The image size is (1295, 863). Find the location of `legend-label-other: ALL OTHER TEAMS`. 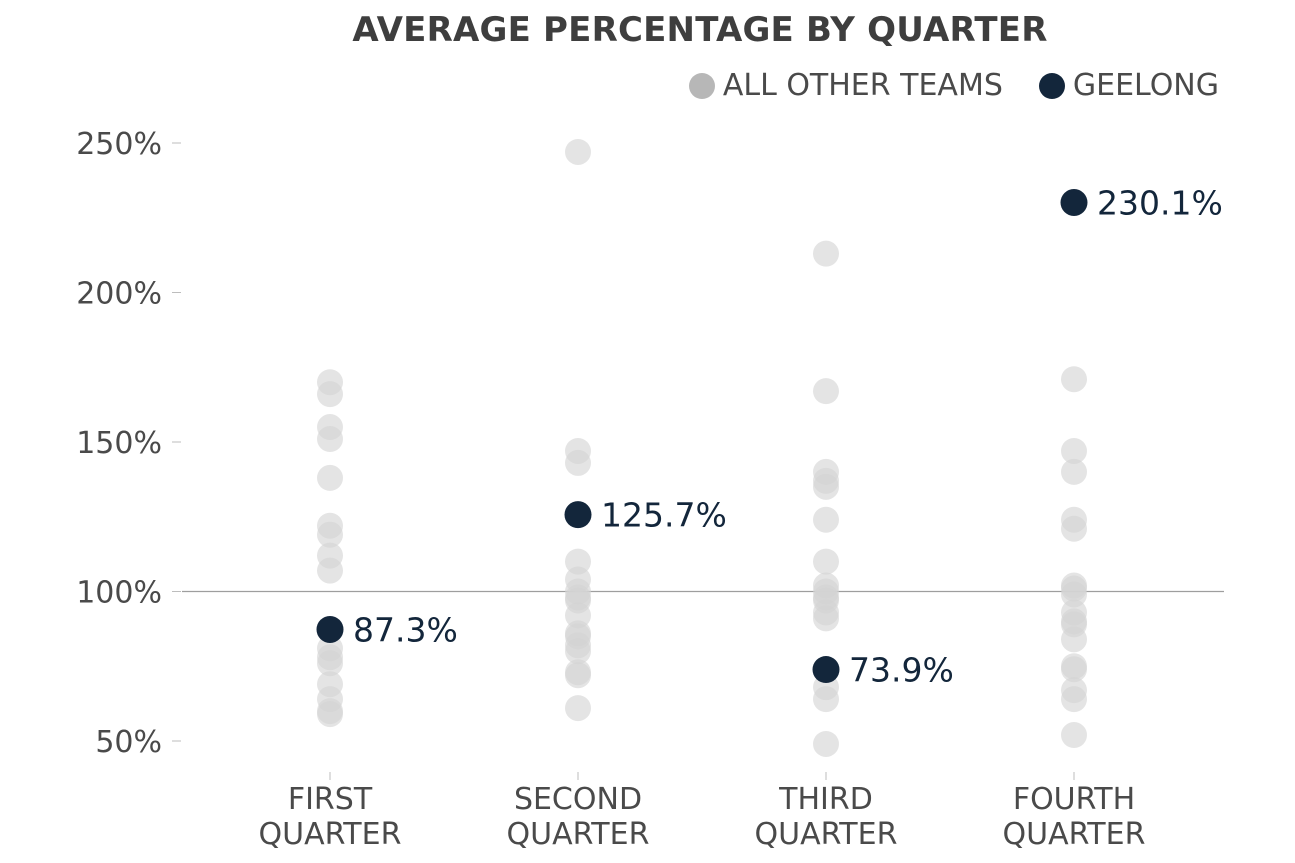

legend-label-other: ALL OTHER TEAMS is located at coordinates (862, 85).